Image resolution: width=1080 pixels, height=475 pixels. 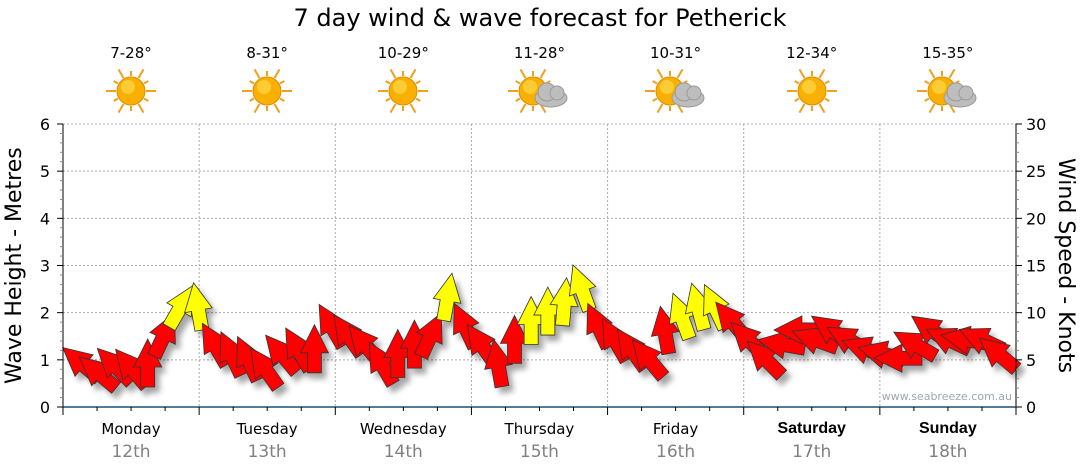 I want to click on temp-range: 11-28°, so click(x=539, y=53).